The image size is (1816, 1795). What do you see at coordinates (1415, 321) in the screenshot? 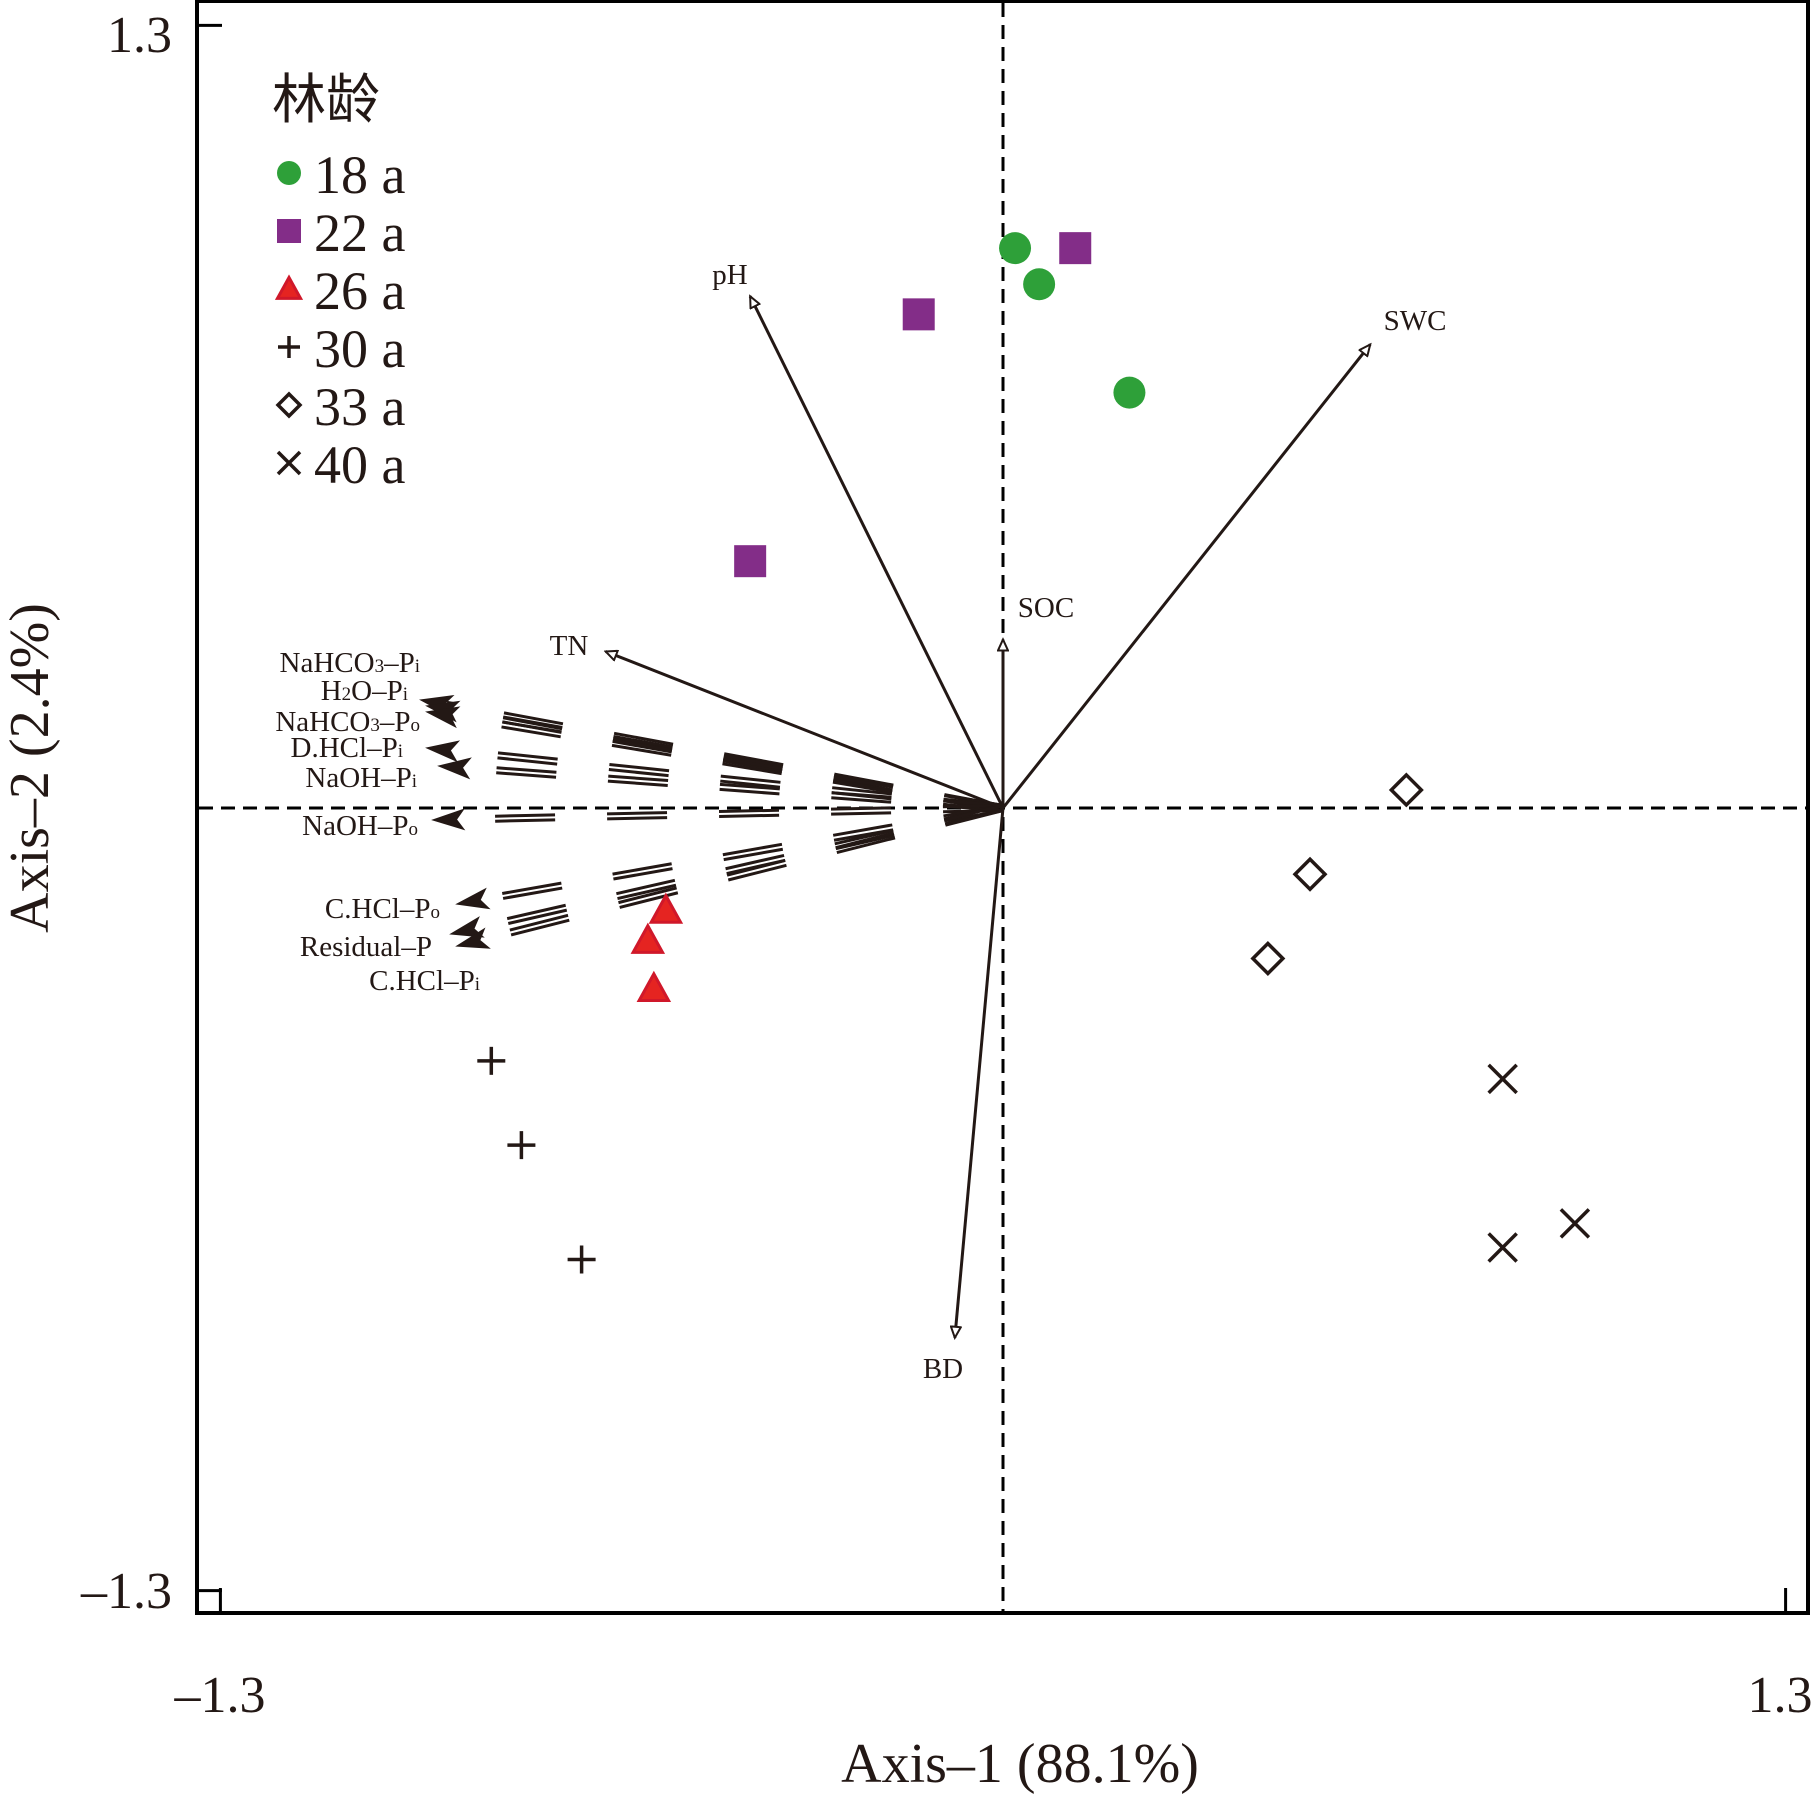
I see `explanatory-vector-label: SWC` at bounding box center [1415, 321].